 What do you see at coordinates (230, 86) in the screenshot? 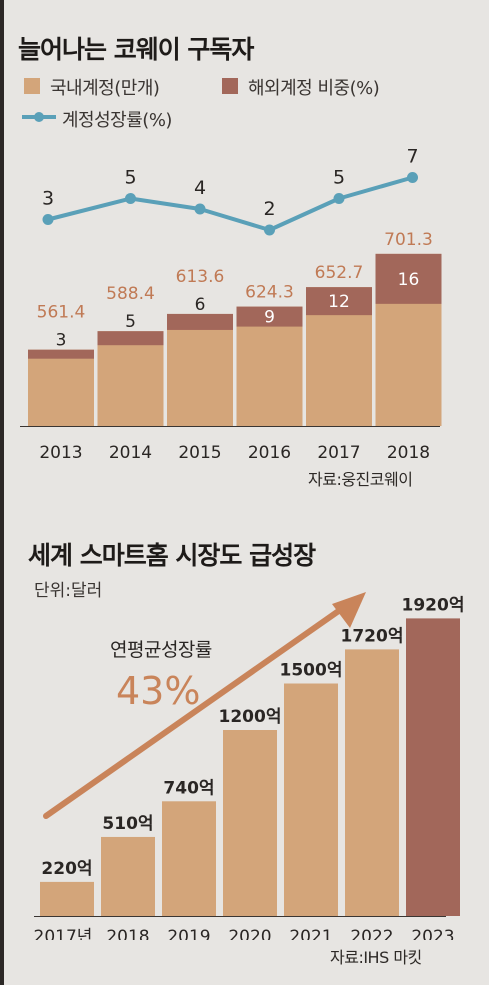
I see `legend-overseas-swatch` at bounding box center [230, 86].